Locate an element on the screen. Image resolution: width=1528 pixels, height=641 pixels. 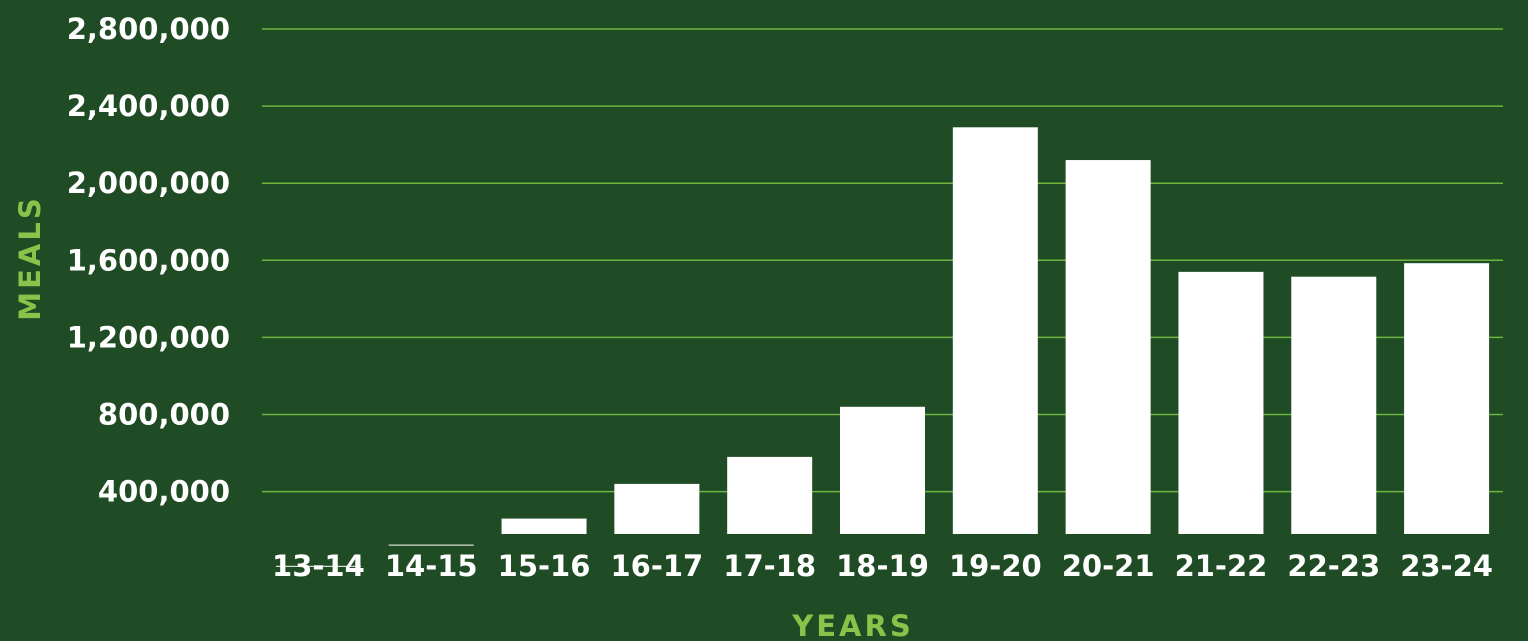
y-tick-label: 800,000 is located at coordinates (164, 414).